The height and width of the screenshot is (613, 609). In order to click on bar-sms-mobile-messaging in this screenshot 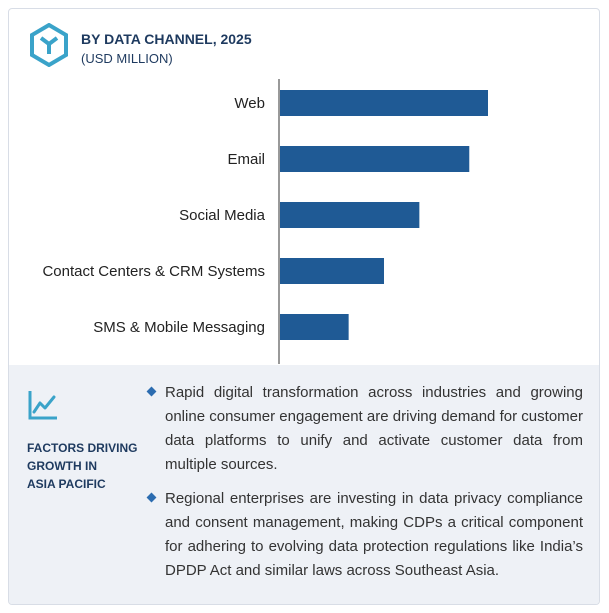, I will do `click(314, 327)`.